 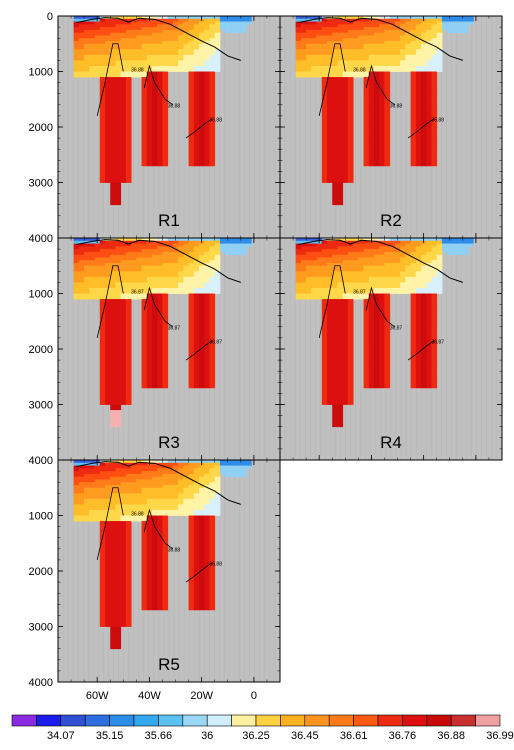 I want to click on colorbar-label: 36.45, so click(x=305, y=736).